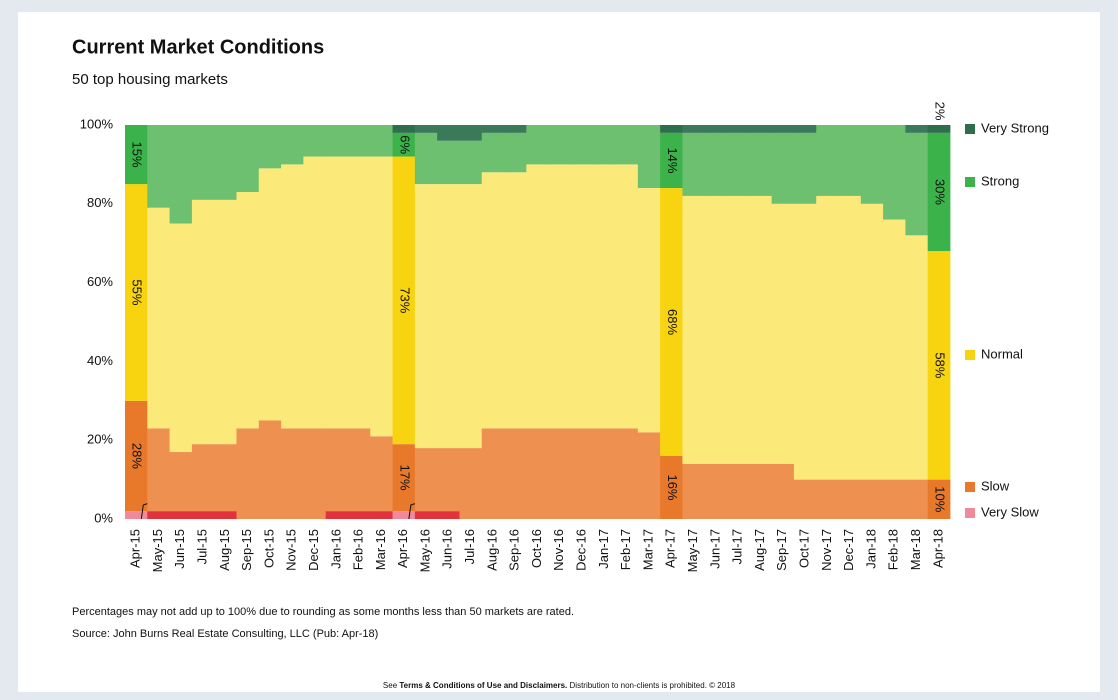 The width and height of the screenshot is (1118, 700). Describe the element at coordinates (692, 550) in the screenshot. I see `x-tick-label: May-17` at that location.